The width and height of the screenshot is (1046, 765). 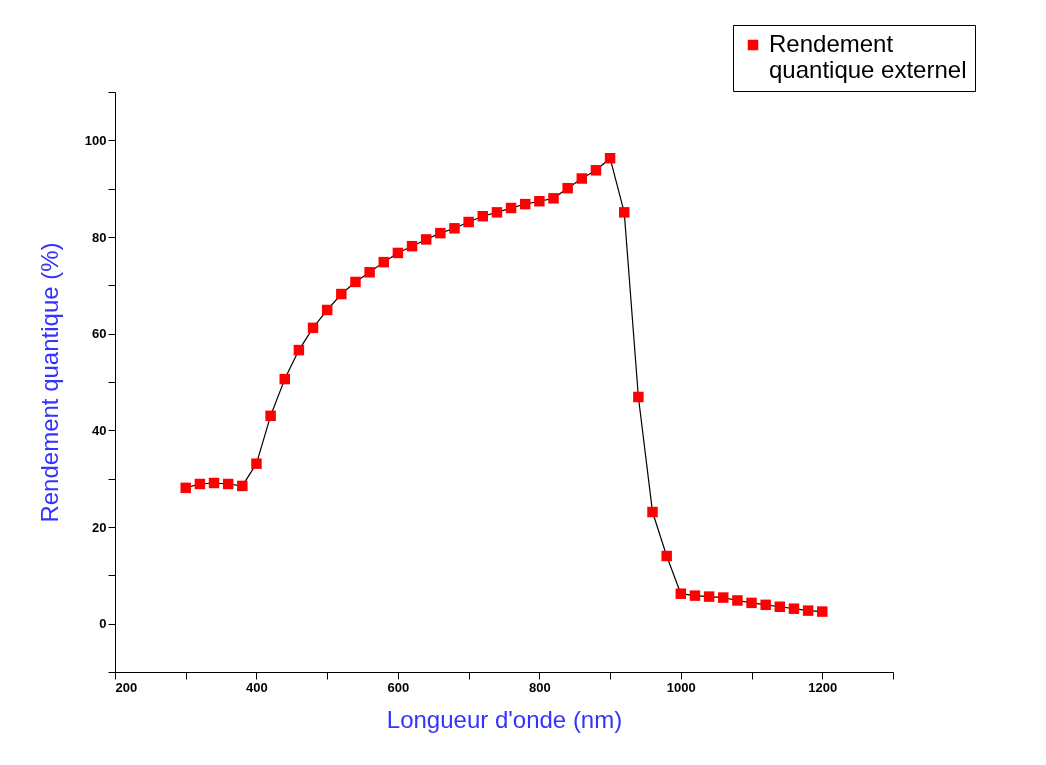 I want to click on y-tick-label: 80, so click(x=99, y=237).